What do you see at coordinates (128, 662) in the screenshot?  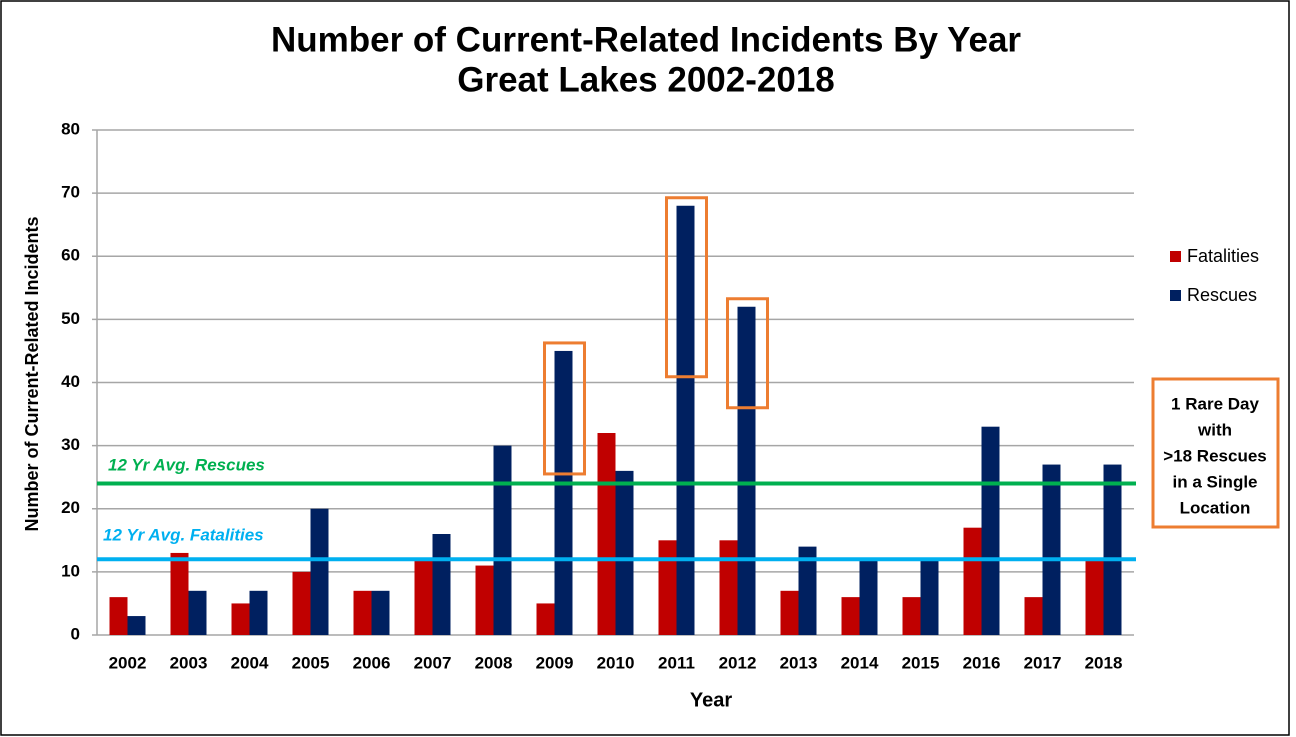 I see `x-tick-label: 2002` at bounding box center [128, 662].